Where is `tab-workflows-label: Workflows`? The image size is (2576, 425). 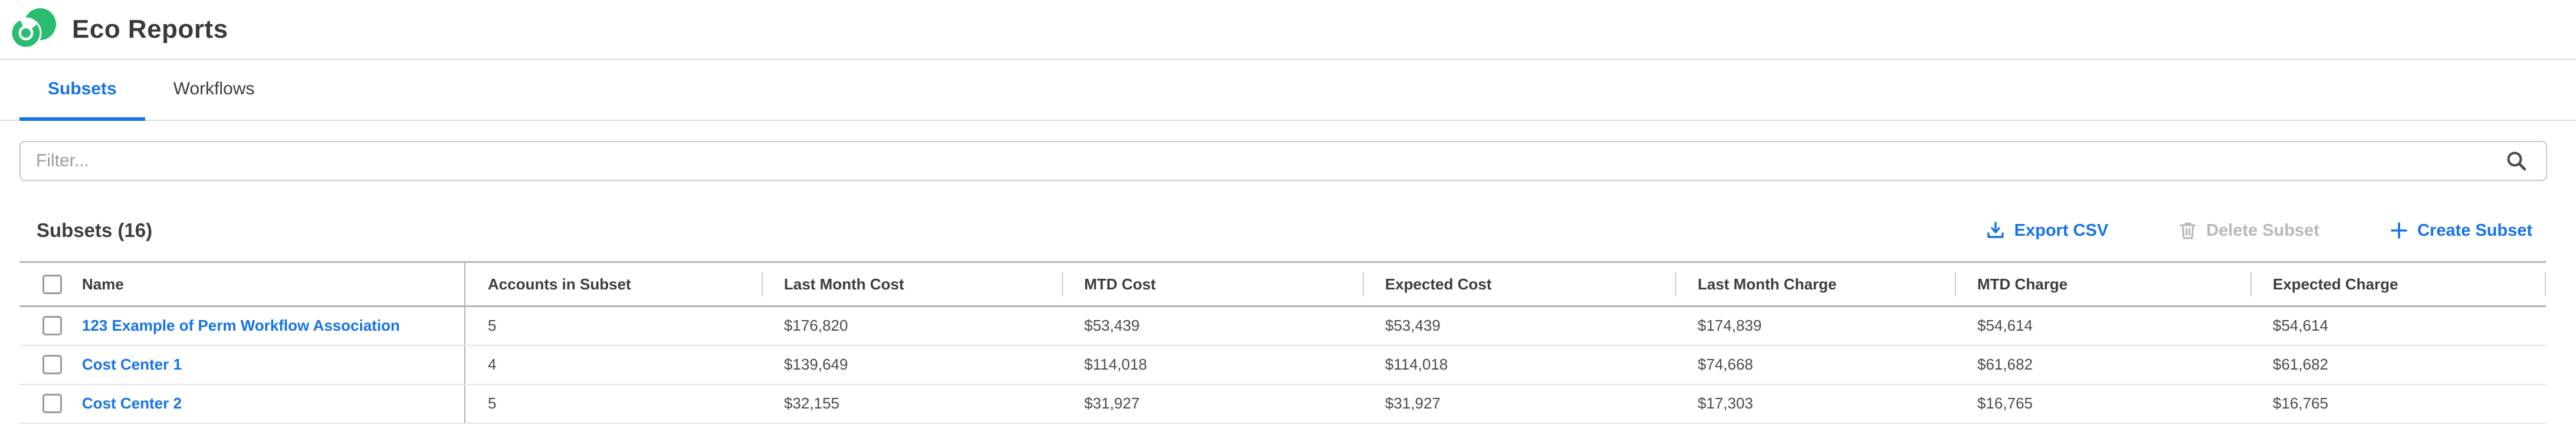 tab-workflows-label: Workflows is located at coordinates (214, 88).